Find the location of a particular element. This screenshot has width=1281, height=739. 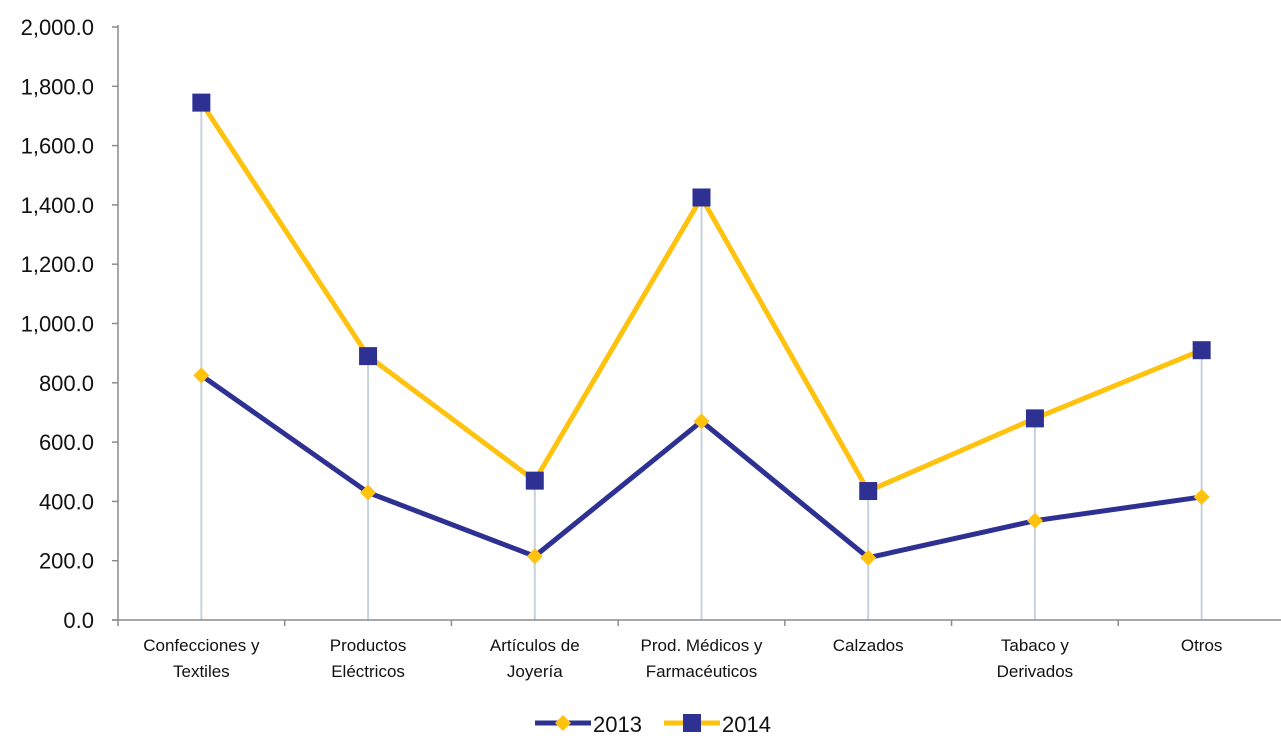

x-axis-tick-label: Otros is located at coordinates (1202, 645).